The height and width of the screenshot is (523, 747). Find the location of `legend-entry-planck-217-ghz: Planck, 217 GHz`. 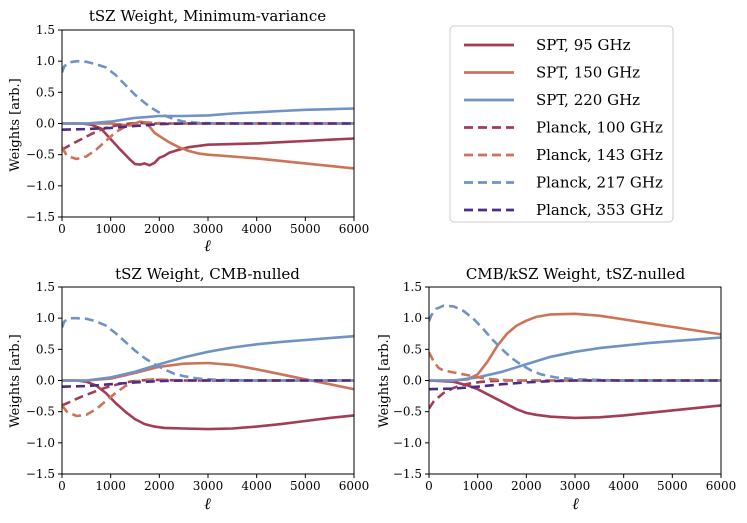

legend-entry-planck-217-ghz: Planck, 217 GHz is located at coordinates (563, 183).